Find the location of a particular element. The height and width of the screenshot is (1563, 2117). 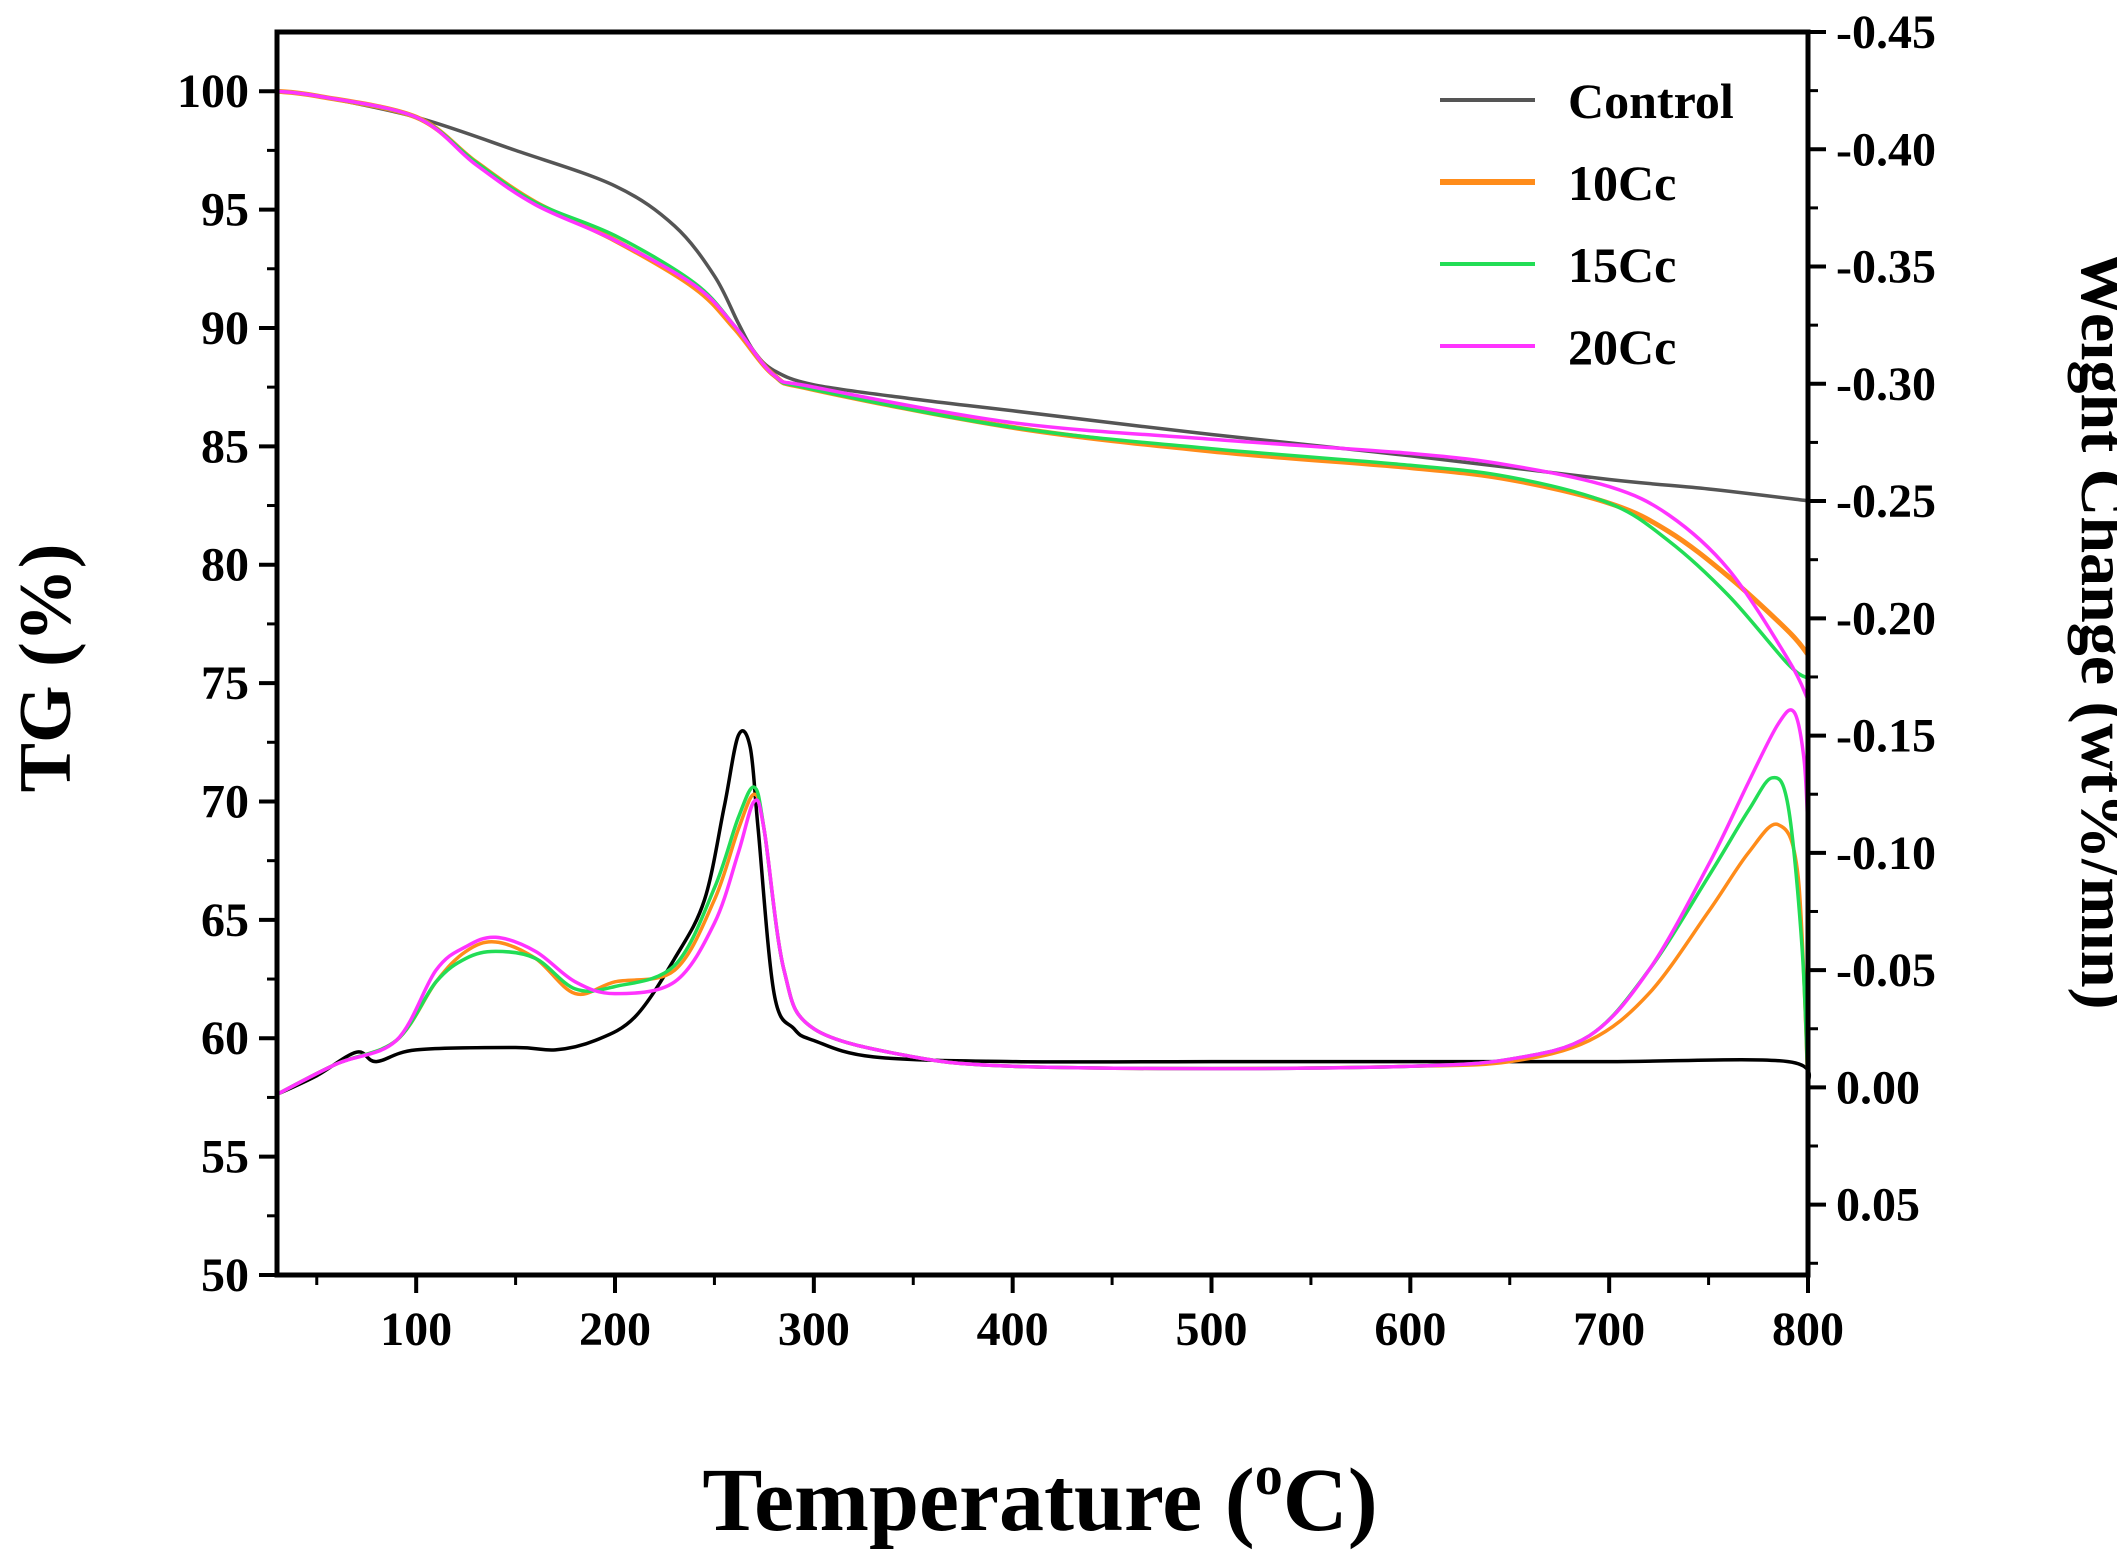

y2-tick-label: 0.05 is located at coordinates (1878, 1205).